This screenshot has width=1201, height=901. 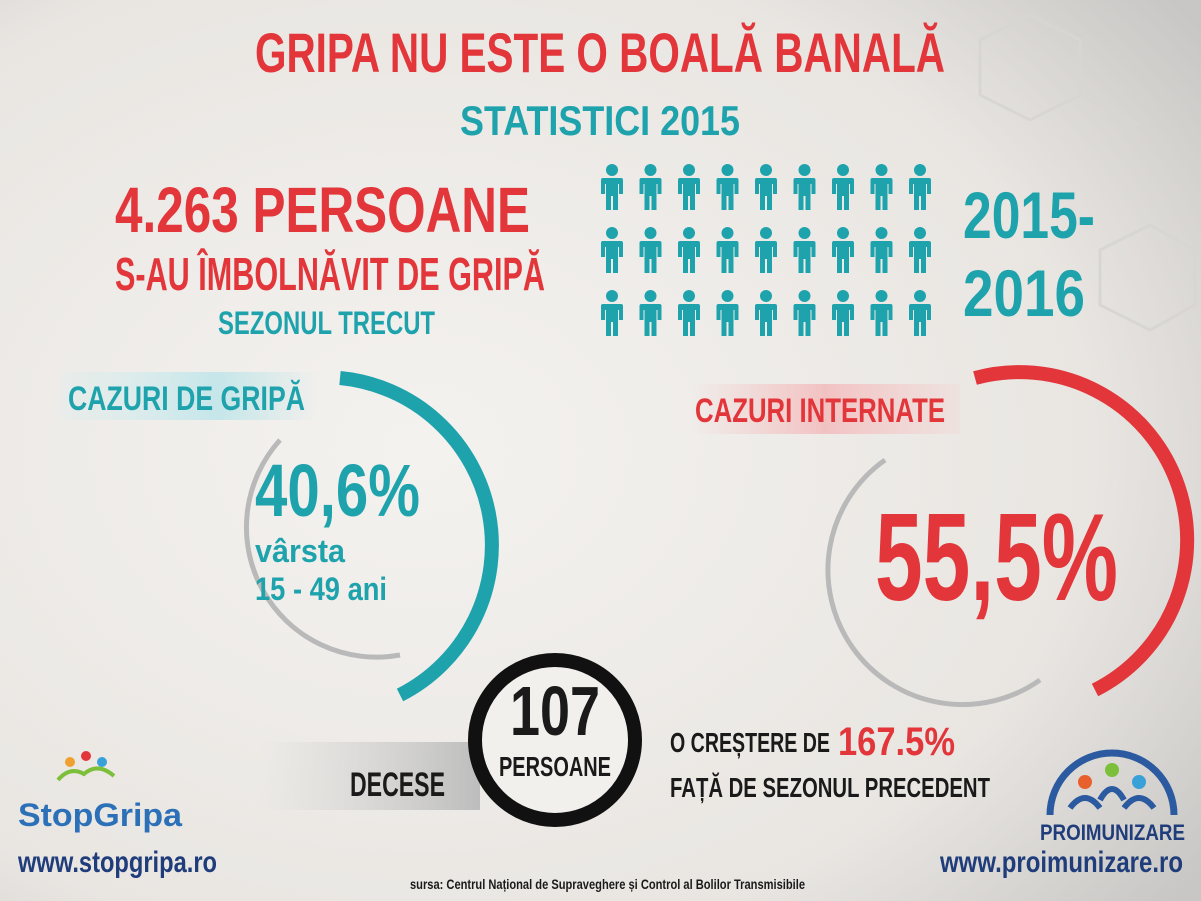 I want to click on age-label: vârsta, so click(x=300, y=551).